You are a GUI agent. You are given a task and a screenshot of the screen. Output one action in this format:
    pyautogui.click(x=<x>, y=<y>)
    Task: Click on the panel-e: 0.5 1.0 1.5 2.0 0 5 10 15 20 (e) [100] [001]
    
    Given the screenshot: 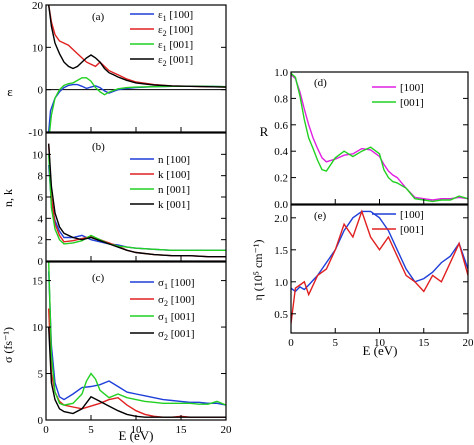 What is the action you would take?
    pyautogui.click(x=374, y=276)
    